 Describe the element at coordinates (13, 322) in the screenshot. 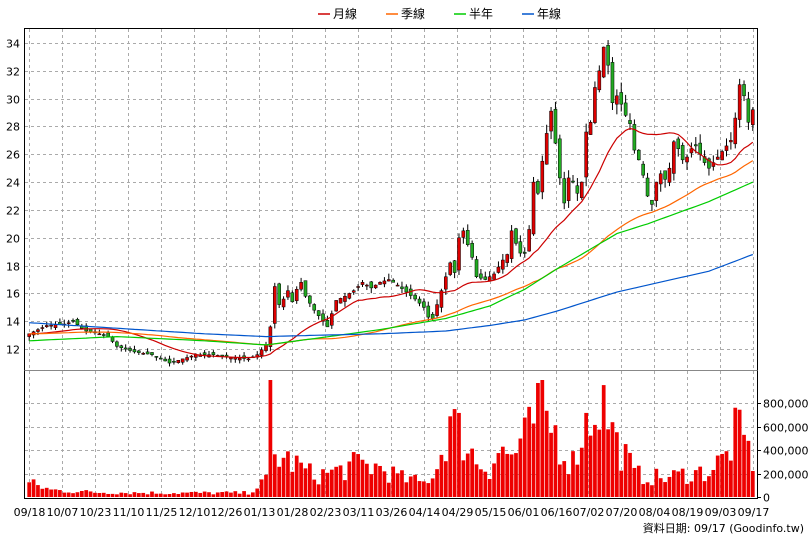

I see `price-tick-label: 14` at that location.